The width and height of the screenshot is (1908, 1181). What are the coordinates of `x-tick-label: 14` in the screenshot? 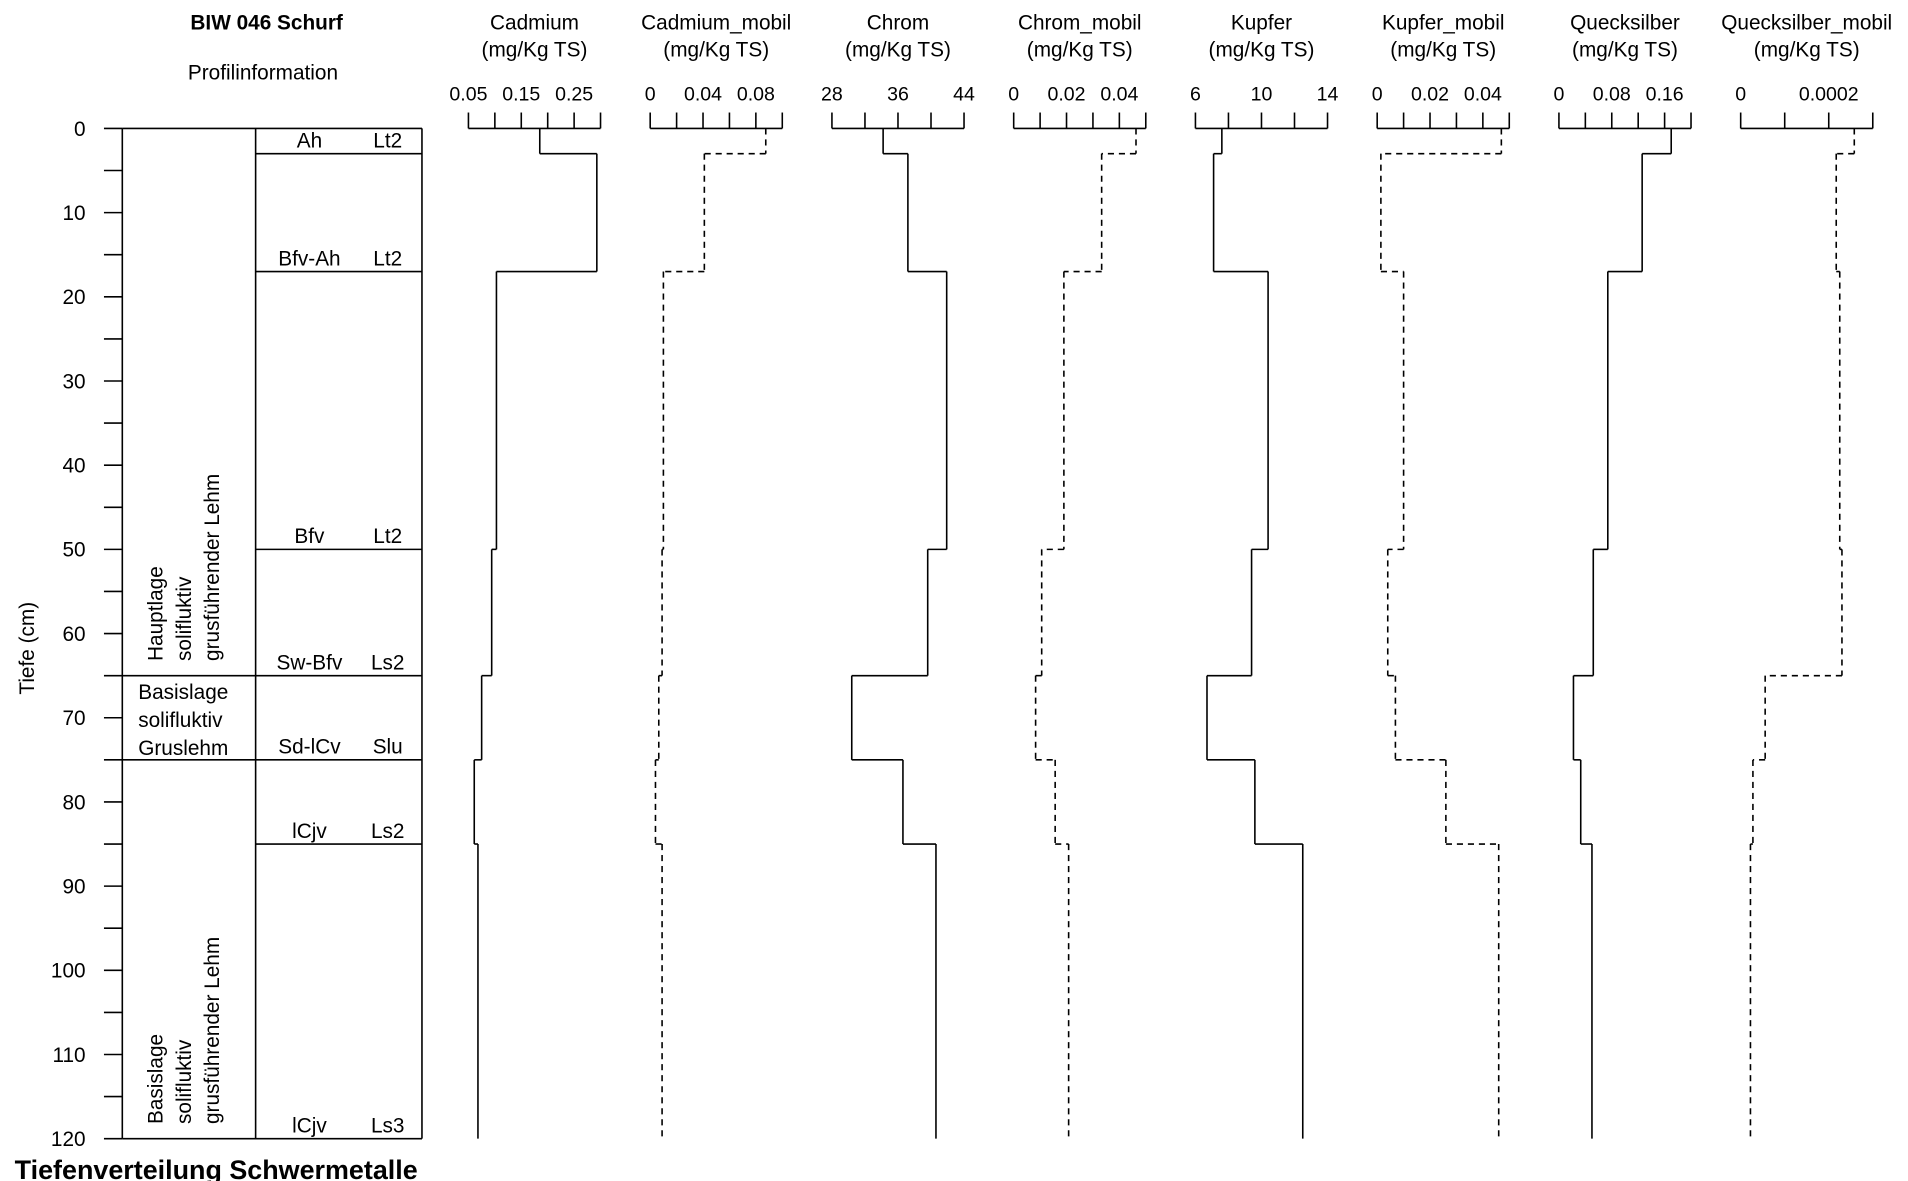 It's located at (1328, 94).